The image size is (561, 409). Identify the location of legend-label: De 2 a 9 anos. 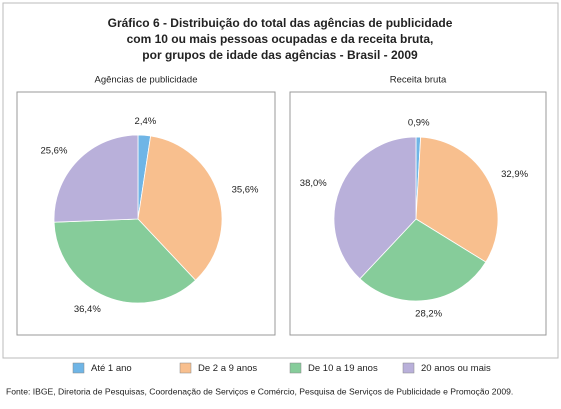
(227, 368).